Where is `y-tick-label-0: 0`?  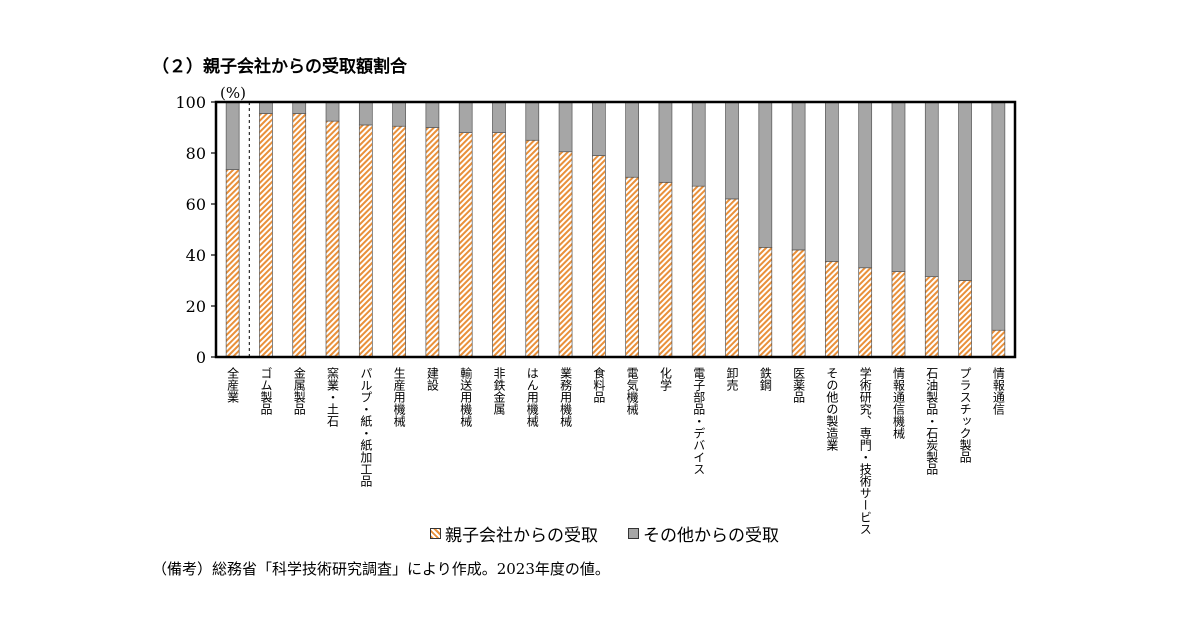 y-tick-label-0: 0 is located at coordinates (201, 357).